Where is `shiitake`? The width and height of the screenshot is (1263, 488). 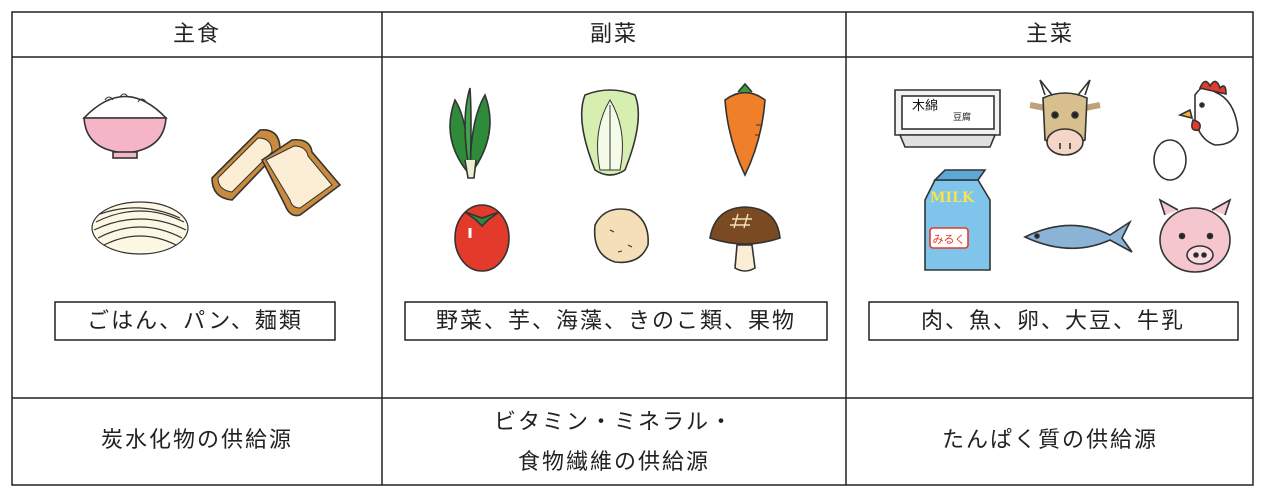
shiitake is located at coordinates (745, 239).